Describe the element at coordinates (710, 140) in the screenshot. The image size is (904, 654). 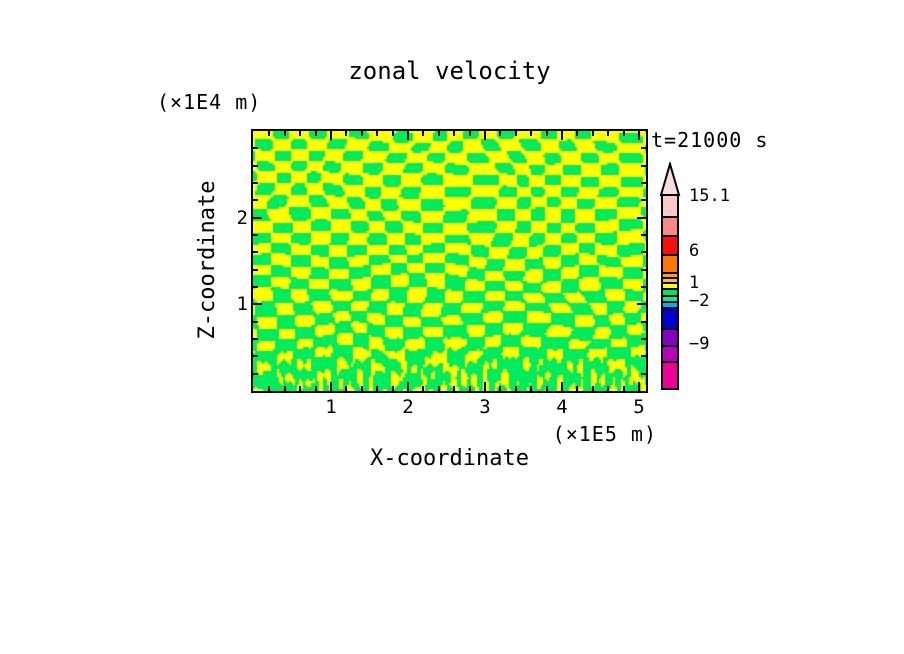
I see `time-annotation: t=21000 s` at that location.